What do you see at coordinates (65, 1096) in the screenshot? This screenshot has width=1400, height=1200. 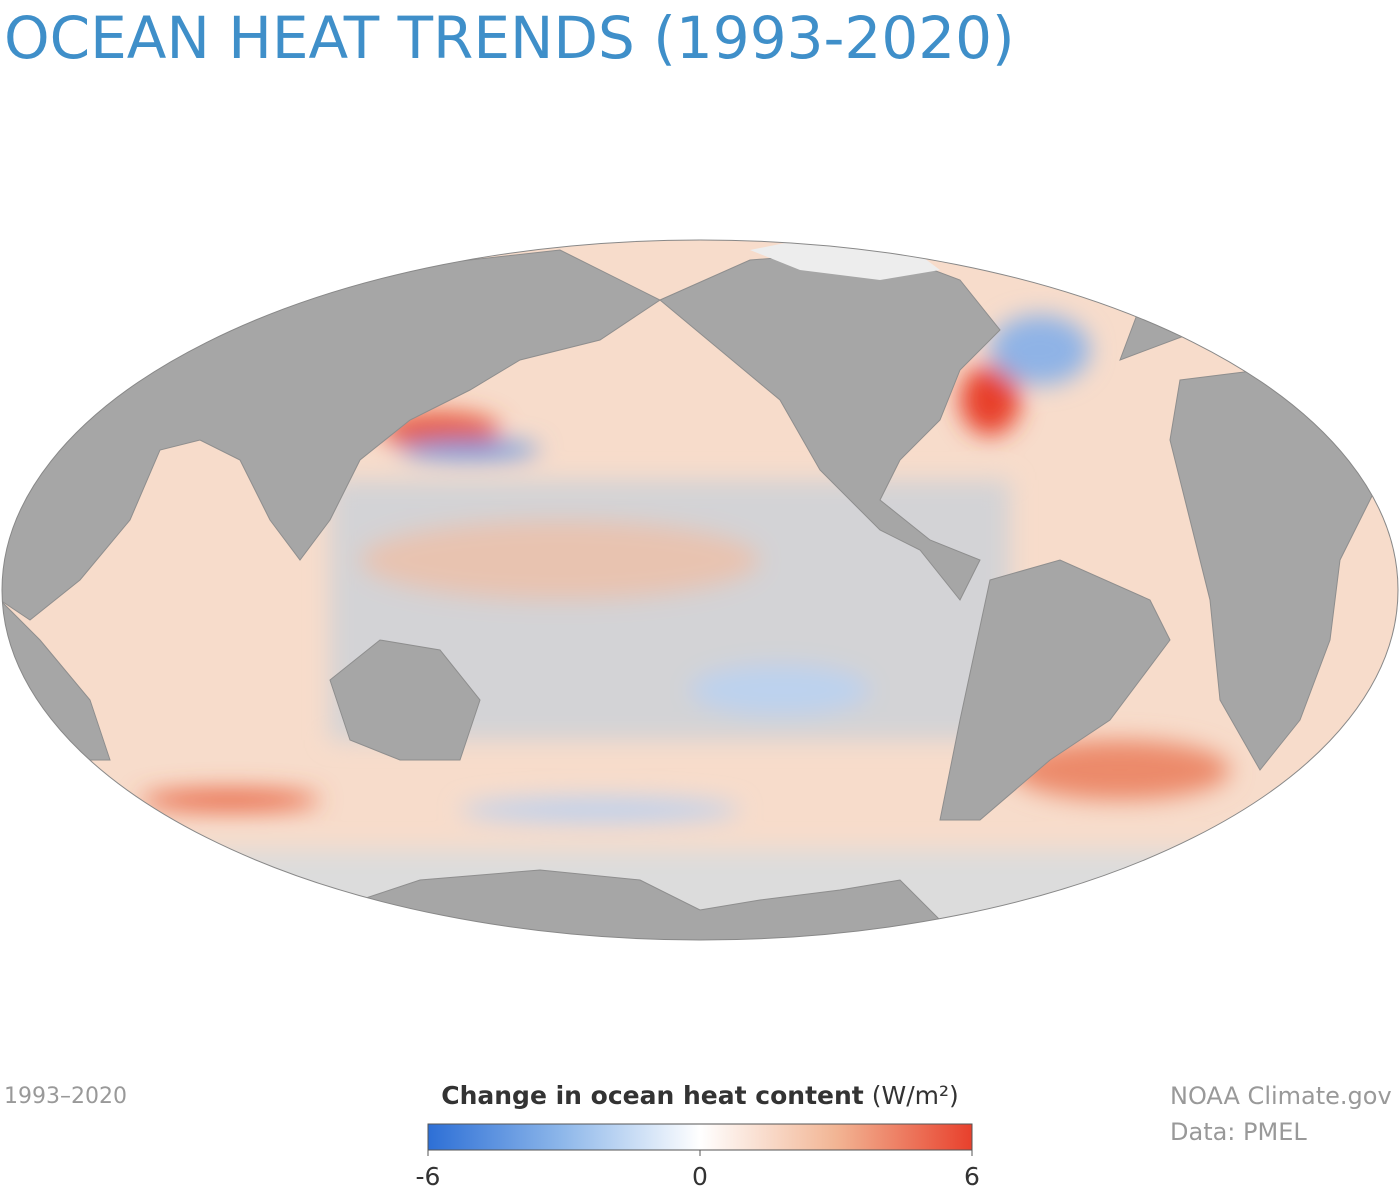 I see `period-label: 1993–2020` at bounding box center [65, 1096].